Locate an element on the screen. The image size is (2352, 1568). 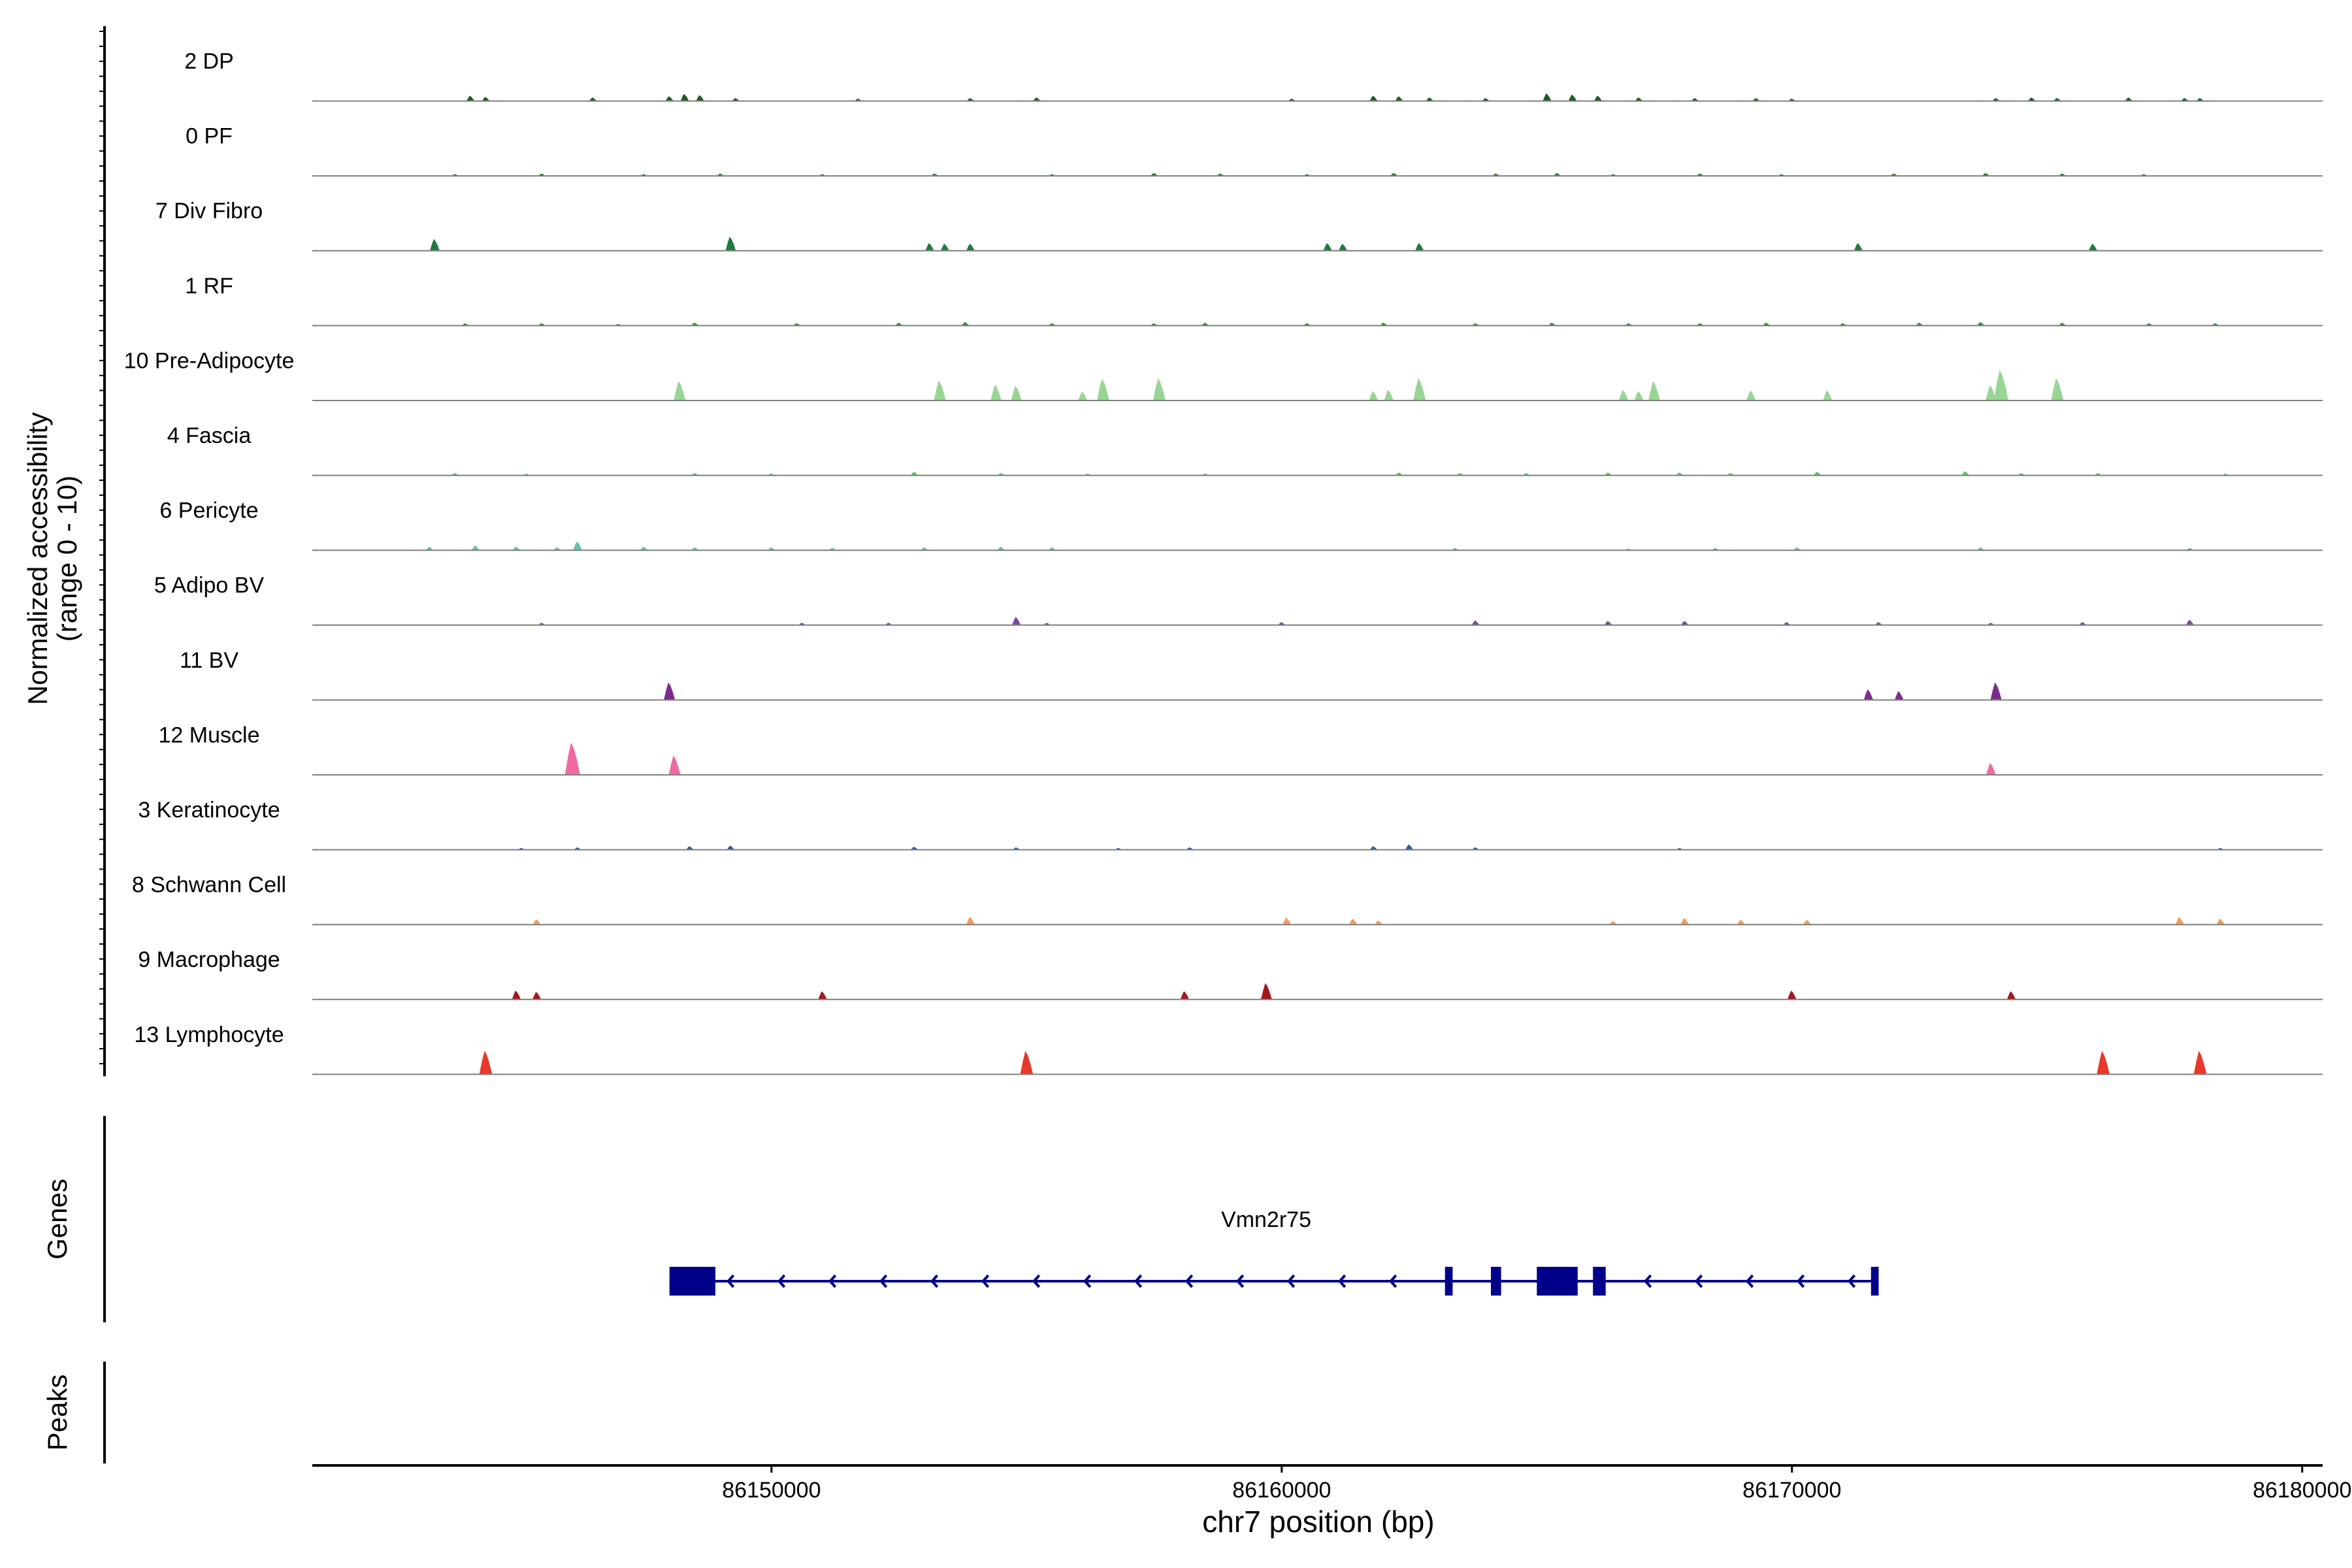
track-13: 13 Lymphocyte is located at coordinates (1228, 1048).